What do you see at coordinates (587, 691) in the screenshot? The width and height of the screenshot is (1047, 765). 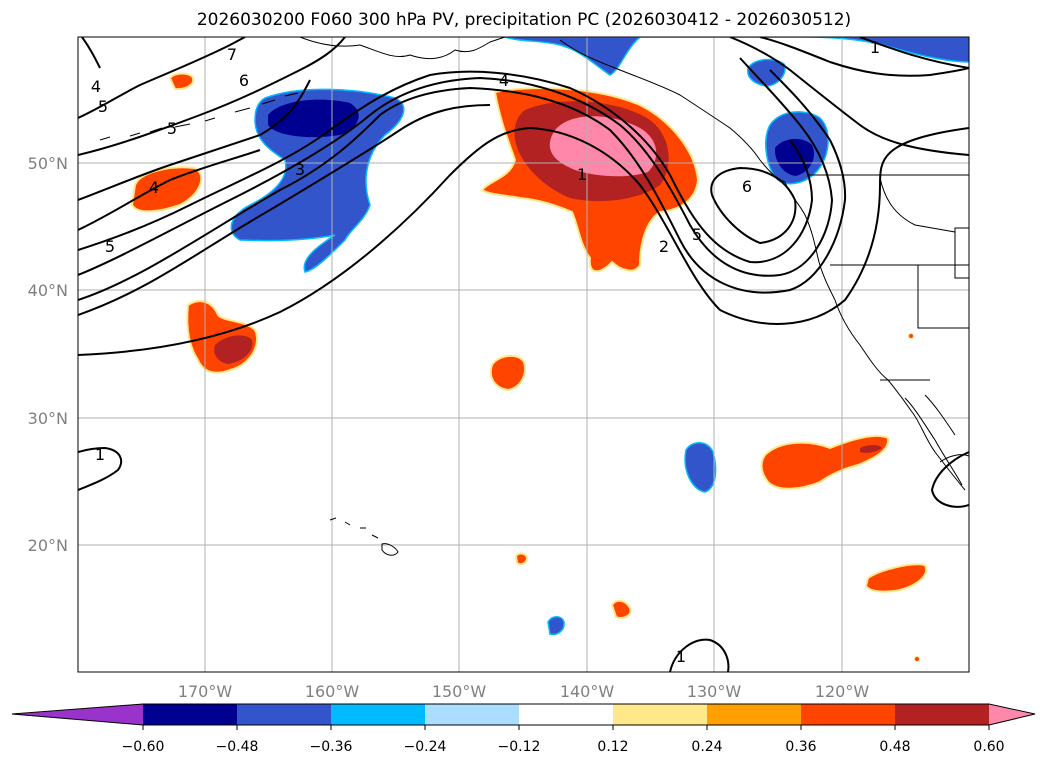 I see `lon-label: 140°W` at bounding box center [587, 691].